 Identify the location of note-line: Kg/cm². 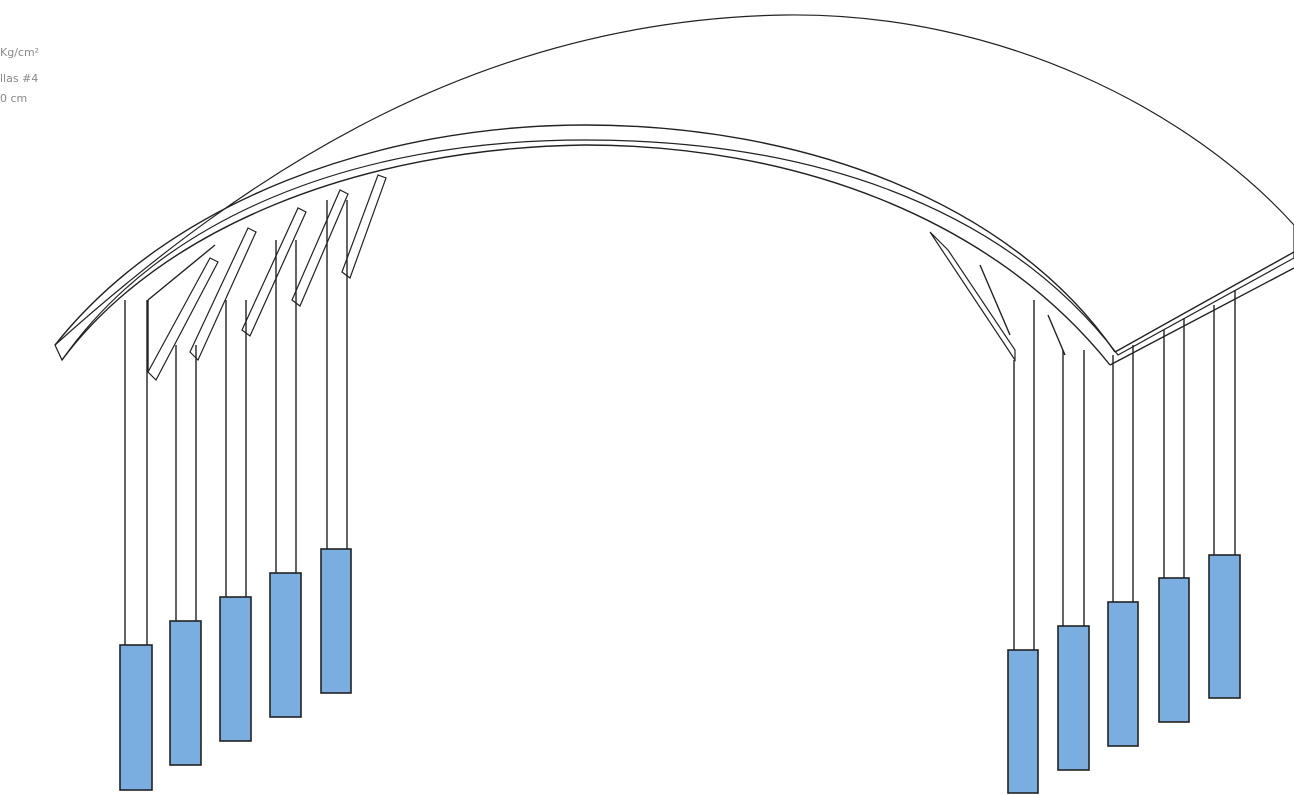
(19, 52).